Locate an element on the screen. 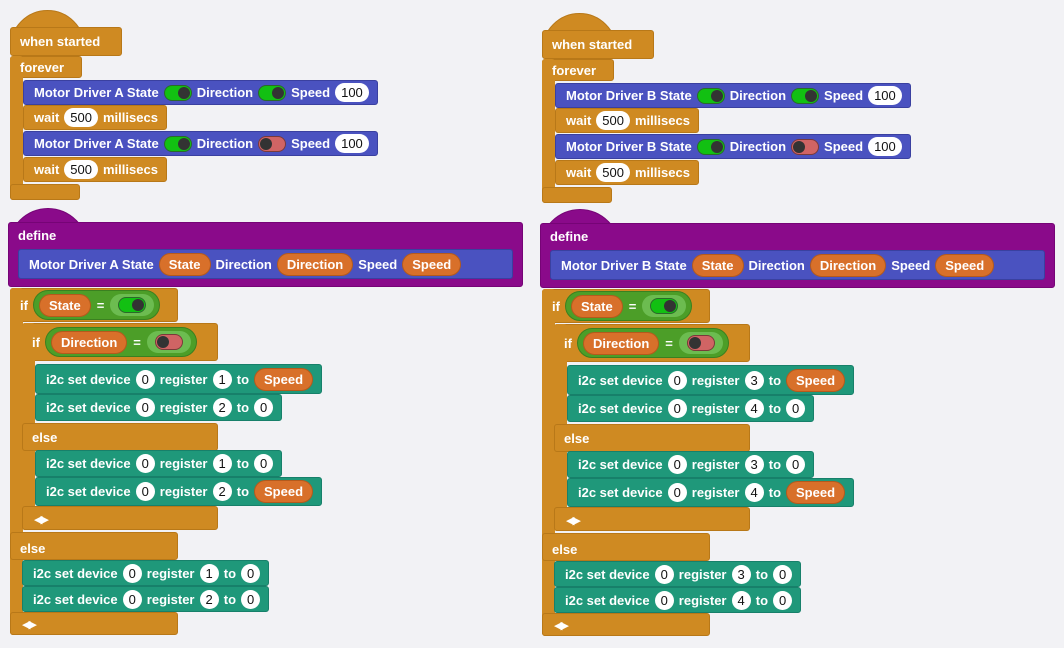  i2c-set-block: i2c set device 0 register 4 to Speed is located at coordinates (711, 492).